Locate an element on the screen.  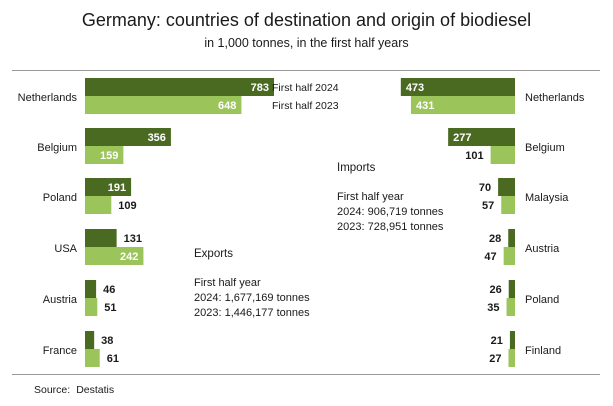
export-category-label: Poland is located at coordinates (60, 198).